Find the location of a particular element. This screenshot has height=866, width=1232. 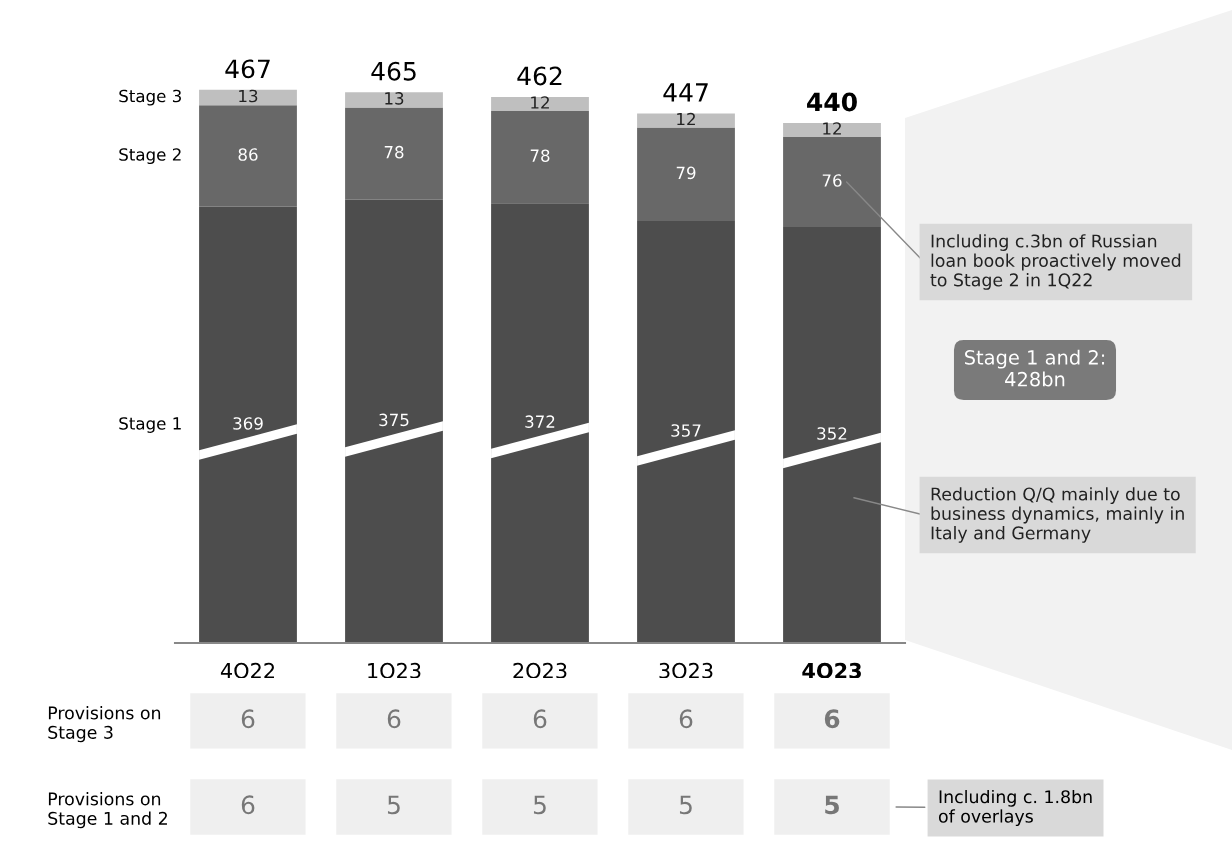

x-tick-label: 2Q23 is located at coordinates (540, 671).